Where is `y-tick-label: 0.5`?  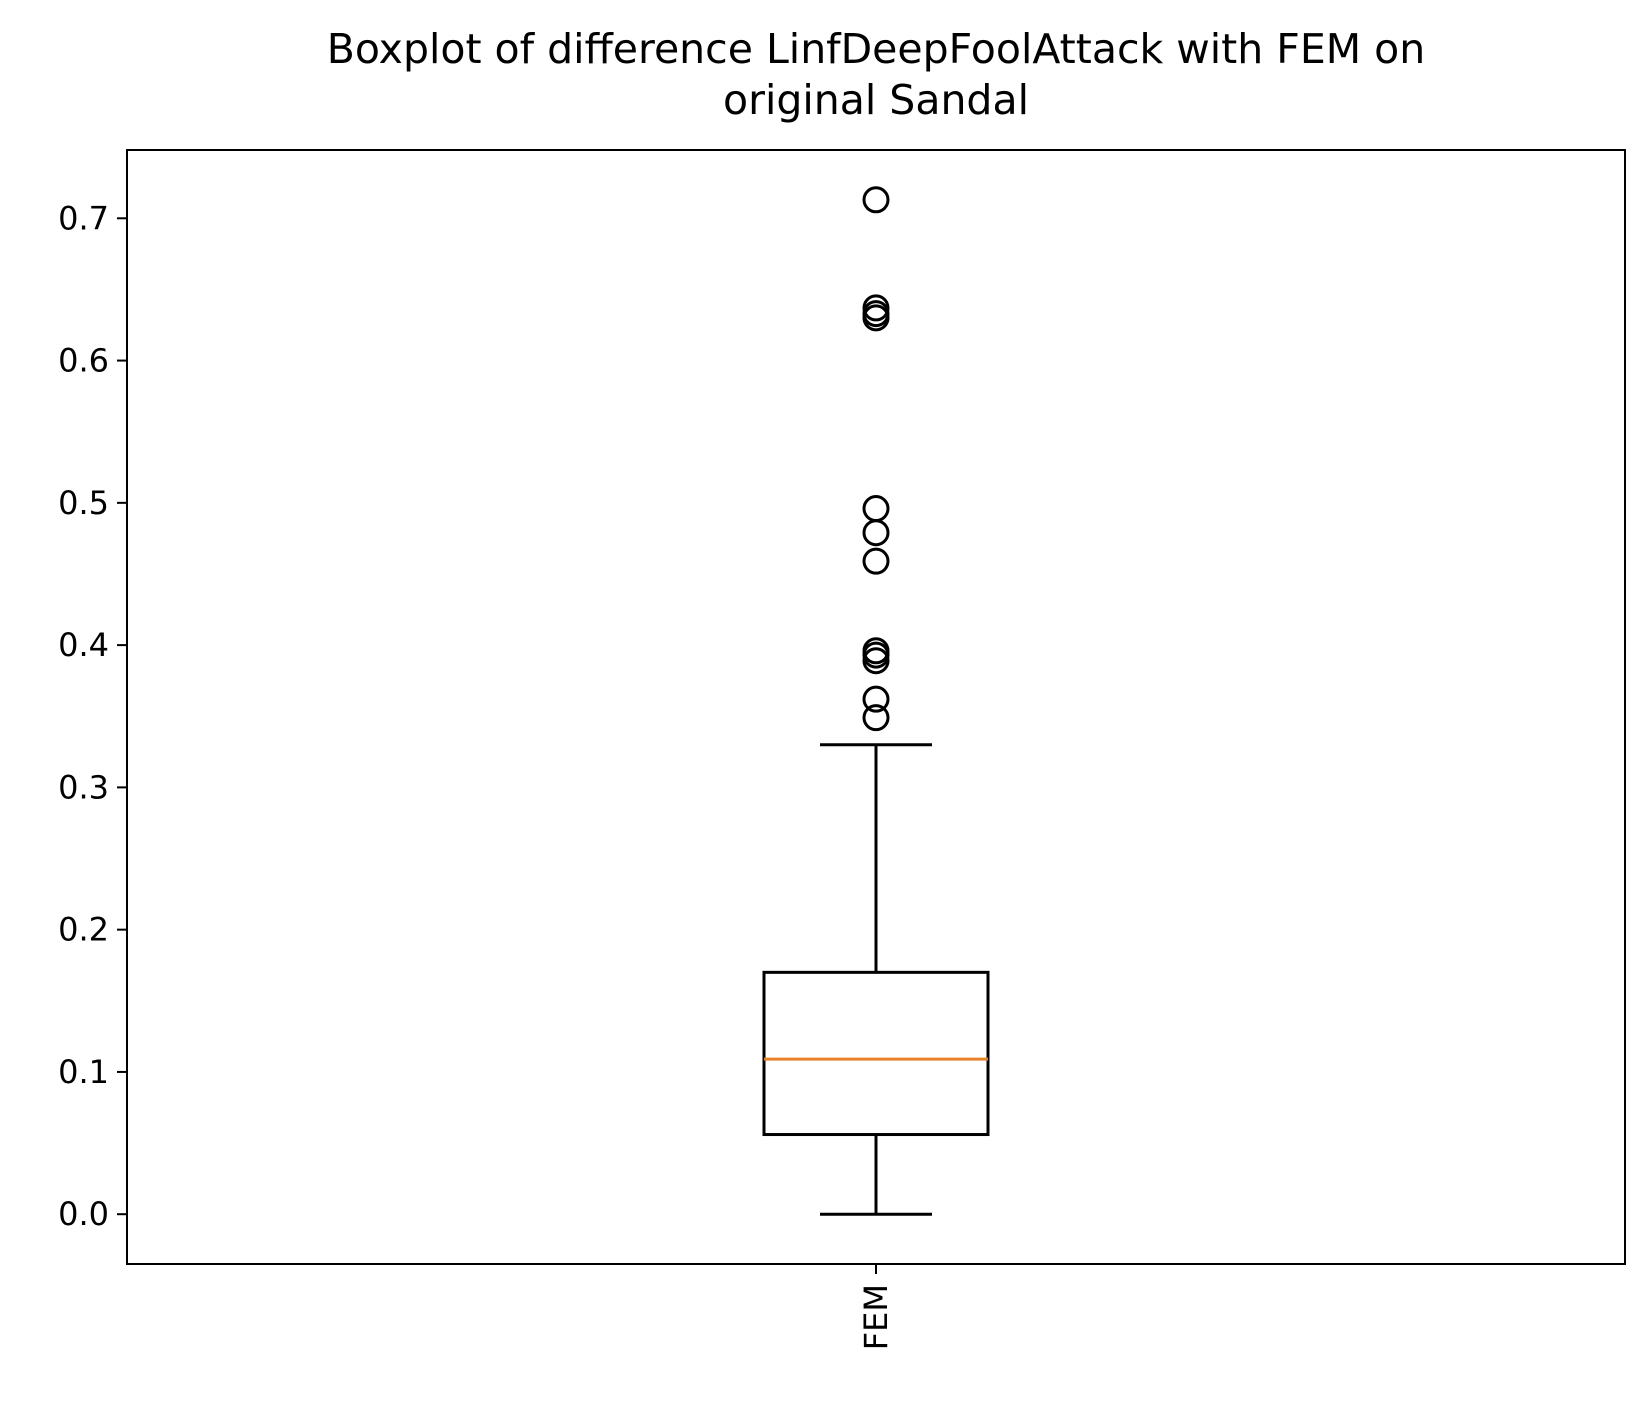 y-tick-label: 0.5 is located at coordinates (83, 503).